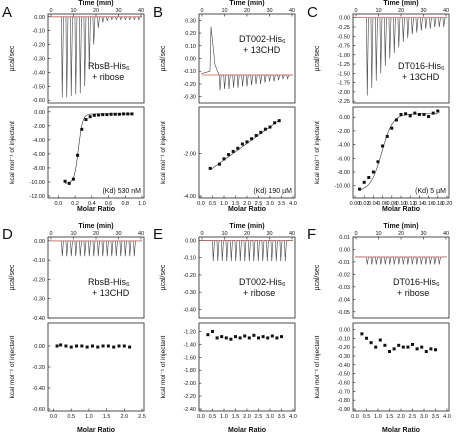 This screenshot has height=440, width=474. What do you see at coordinates (247, 204) in the screenshot?
I see `ratio-tick-label: 2.0` at bounding box center [247, 204].